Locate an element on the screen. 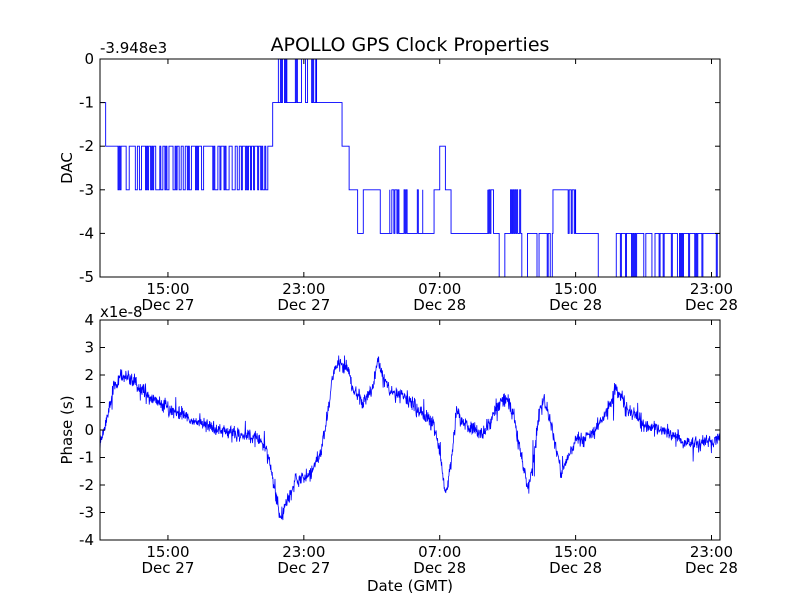  dac-x-tick-label: 07:00 is located at coordinates (439, 289).